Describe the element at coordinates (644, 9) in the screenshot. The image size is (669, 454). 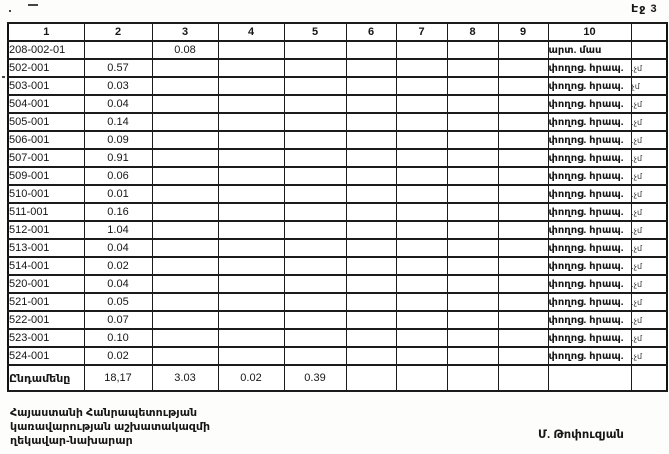
I see `page-number-label: Էջ 3` at that location.